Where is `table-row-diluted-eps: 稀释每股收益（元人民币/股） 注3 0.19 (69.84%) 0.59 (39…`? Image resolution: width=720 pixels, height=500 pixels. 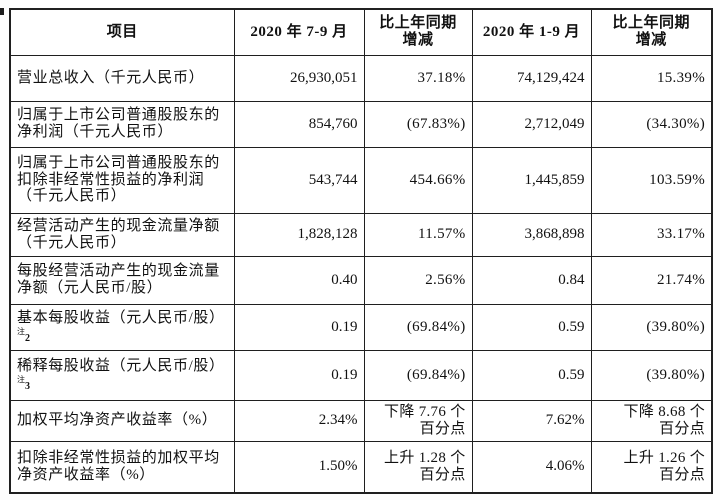
table-row-diluted-eps: 稀释每股收益（元人民币/股） 注3 0.19 (69.84%) 0.59 (39… is located at coordinates (361, 375).